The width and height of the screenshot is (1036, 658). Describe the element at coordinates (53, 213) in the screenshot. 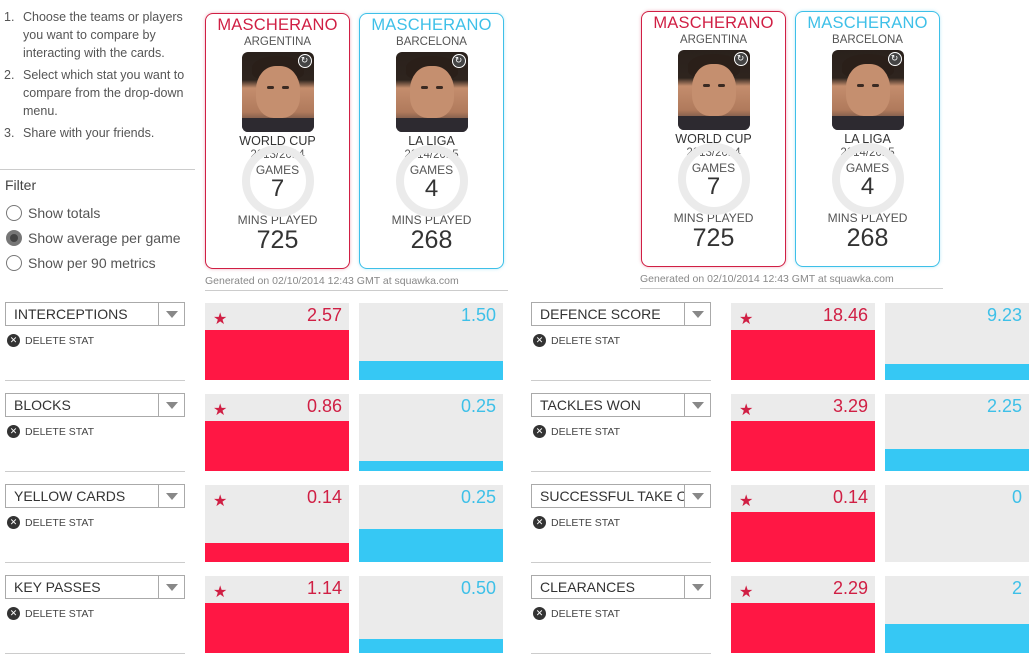

I see `filter-option-totals: Show totals` at that location.